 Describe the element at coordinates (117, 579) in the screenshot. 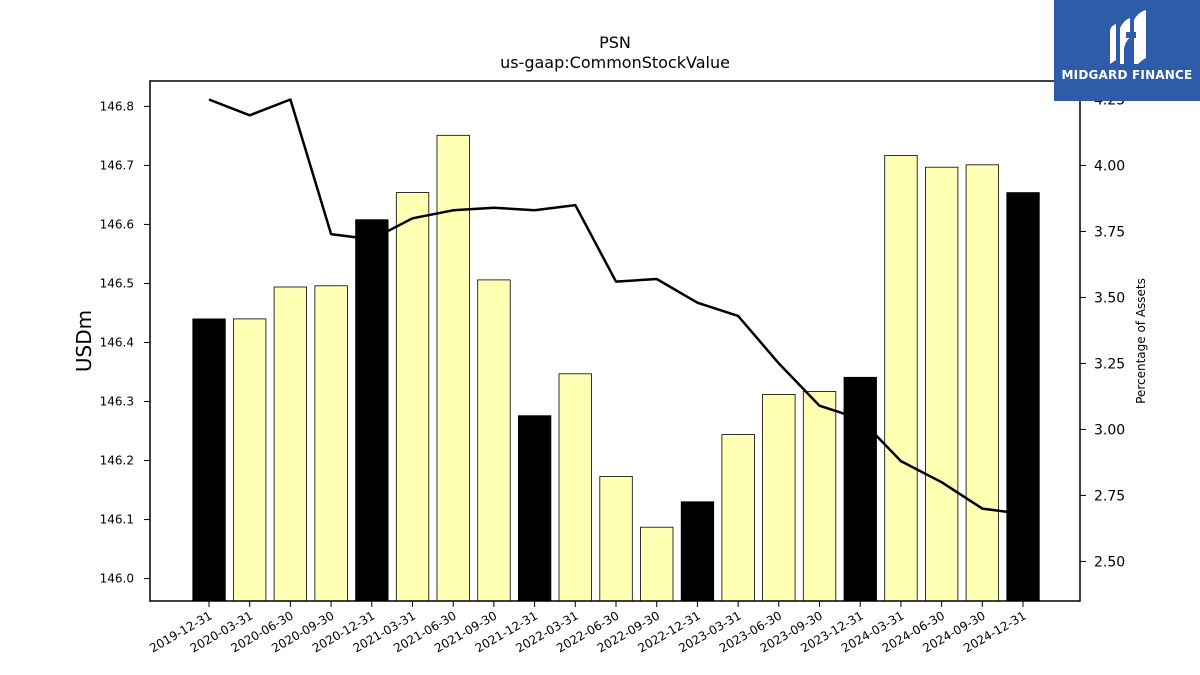

I see `y-tick-label: 146.0` at that location.